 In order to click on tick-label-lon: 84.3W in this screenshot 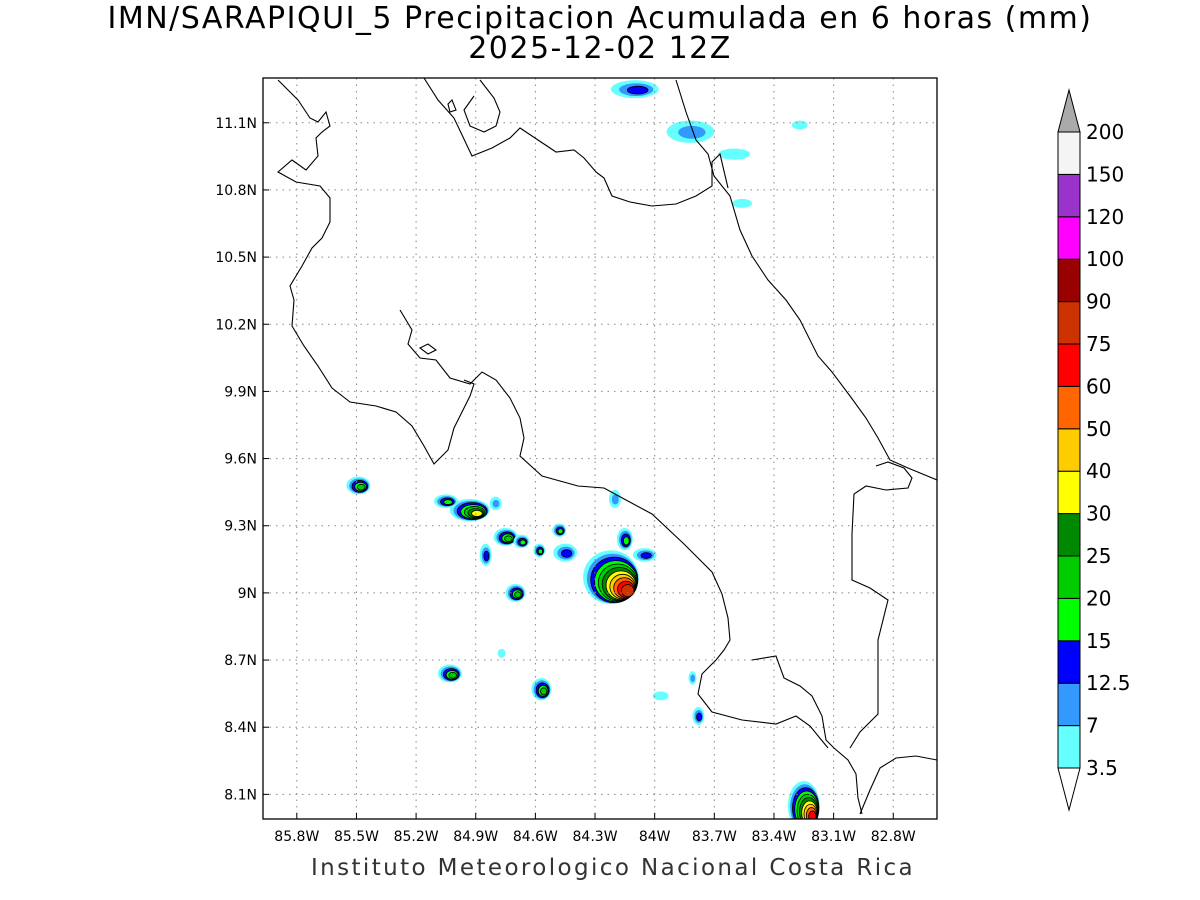, I will do `click(595, 837)`.